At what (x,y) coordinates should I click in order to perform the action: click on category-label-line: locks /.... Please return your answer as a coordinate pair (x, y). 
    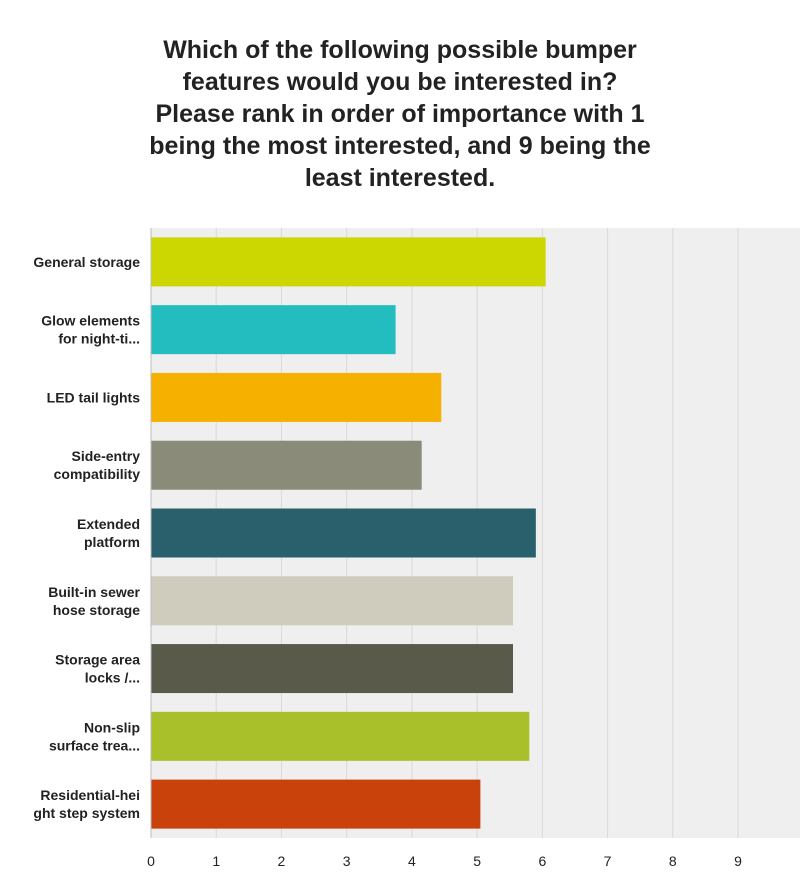
    Looking at the image, I should click on (112, 678).